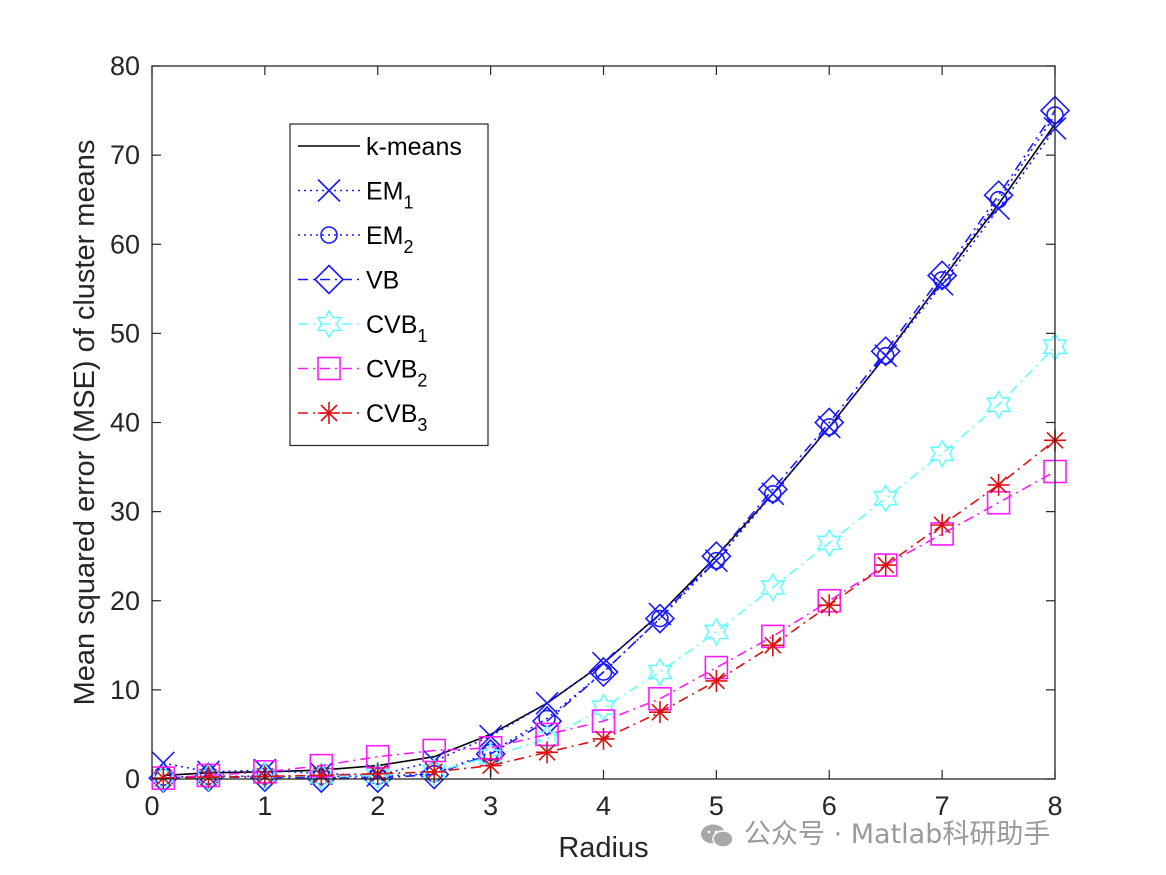 The image size is (1166, 875). What do you see at coordinates (125, 423) in the screenshot?
I see `y-tick-label: 40` at bounding box center [125, 423].